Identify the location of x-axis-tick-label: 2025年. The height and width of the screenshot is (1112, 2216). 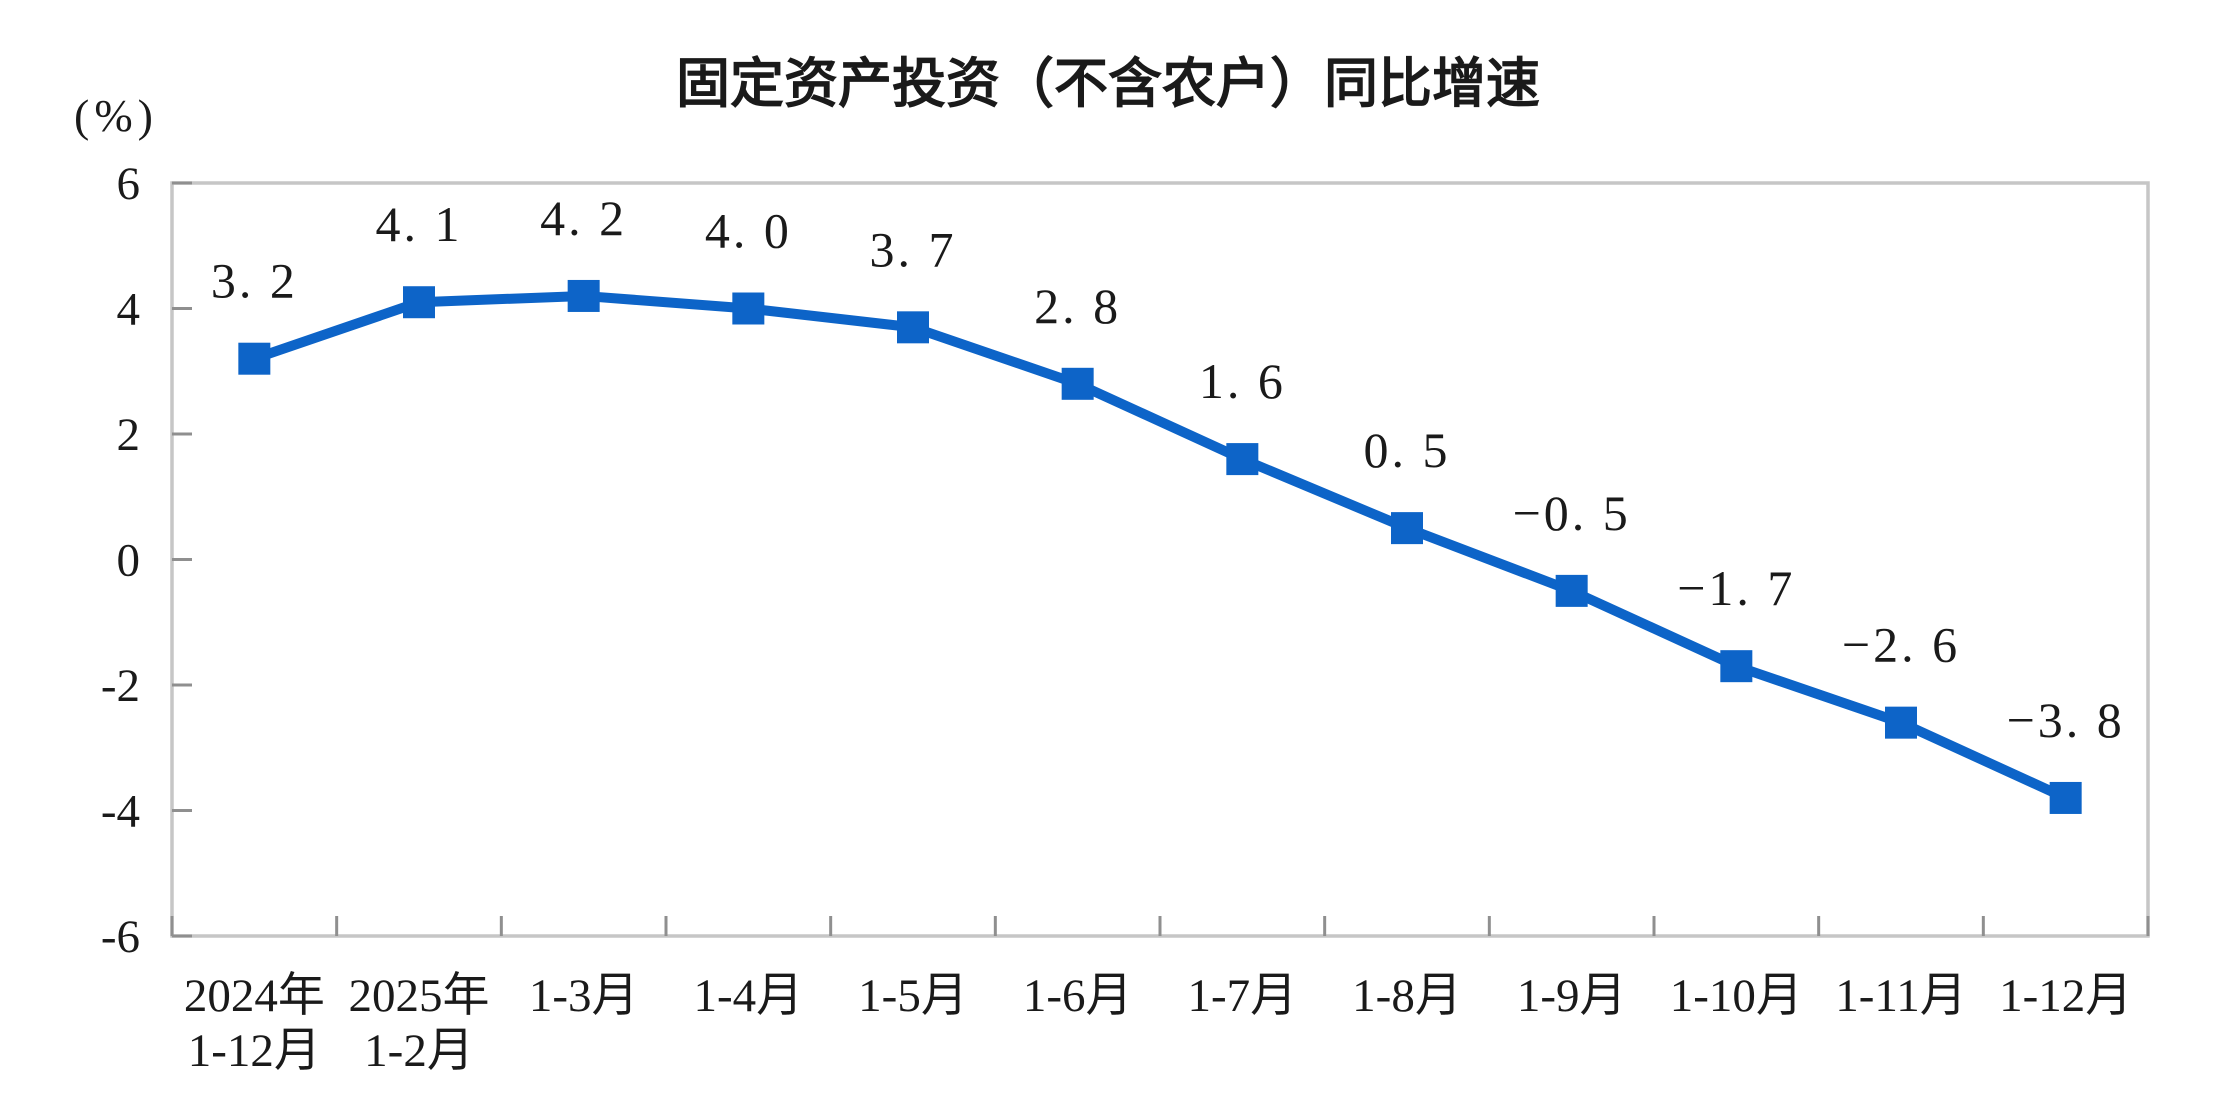
(419, 996).